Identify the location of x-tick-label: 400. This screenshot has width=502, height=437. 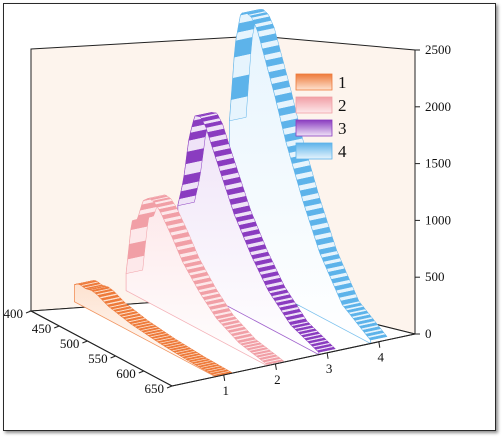
(13, 313).